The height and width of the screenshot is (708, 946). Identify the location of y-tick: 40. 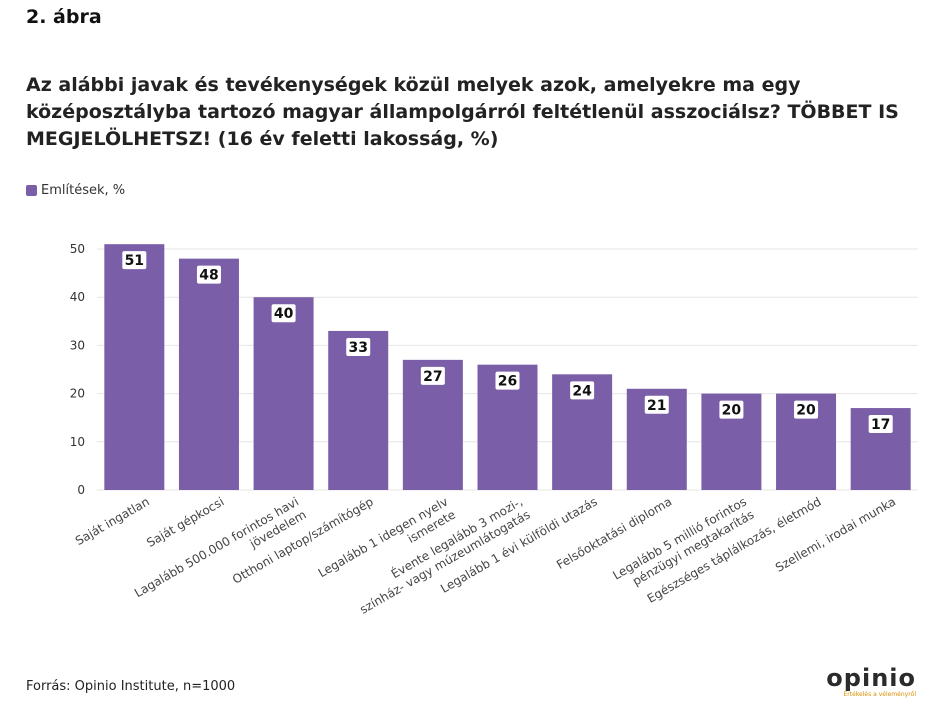
(77, 297).